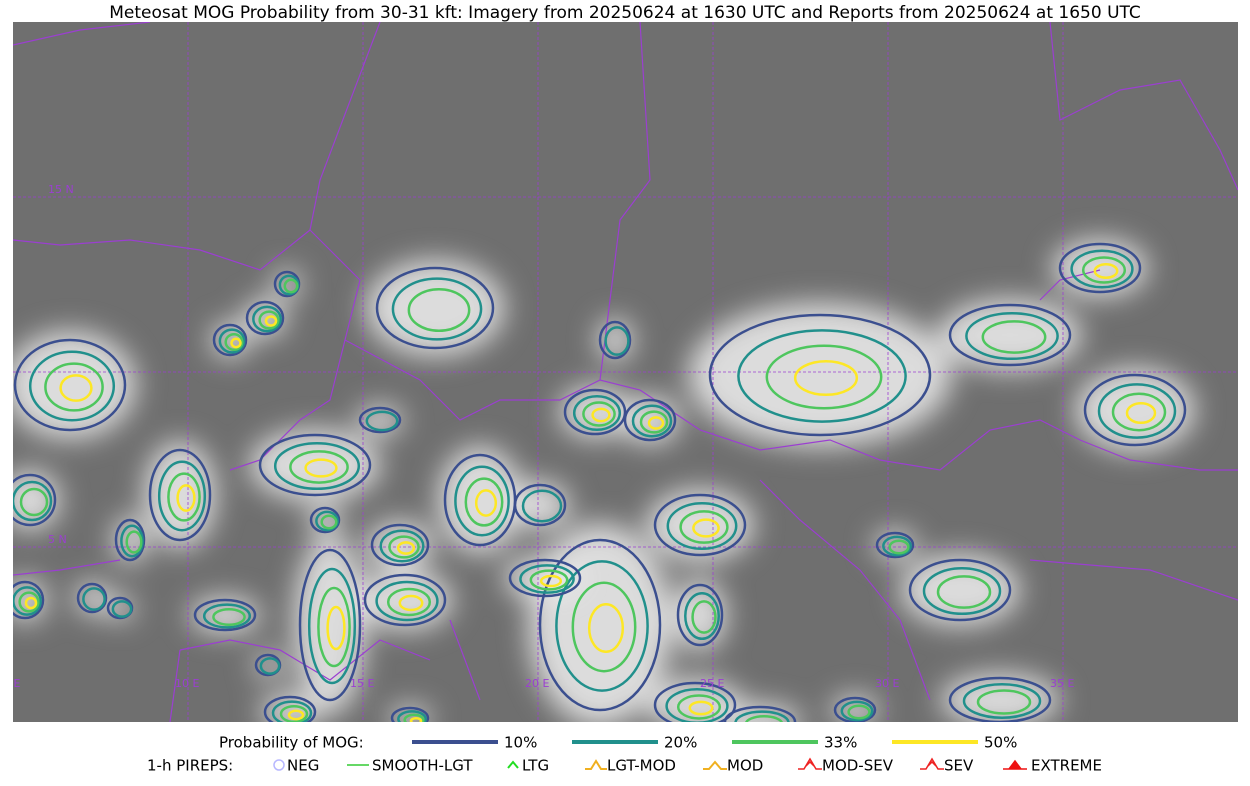 This screenshot has height=786, width=1250. I want to click on legend-label: LTG, so click(535, 766).